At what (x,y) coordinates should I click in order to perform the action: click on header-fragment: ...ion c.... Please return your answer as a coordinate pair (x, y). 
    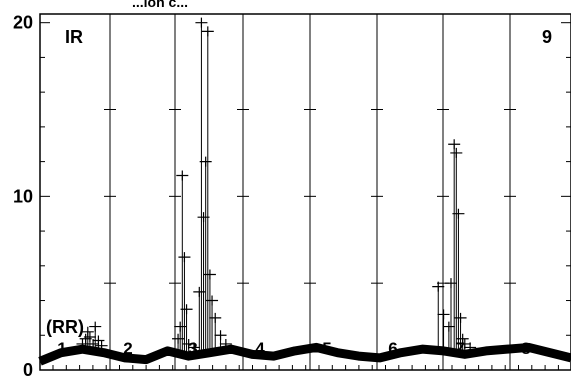
    Looking at the image, I should click on (160, 5).